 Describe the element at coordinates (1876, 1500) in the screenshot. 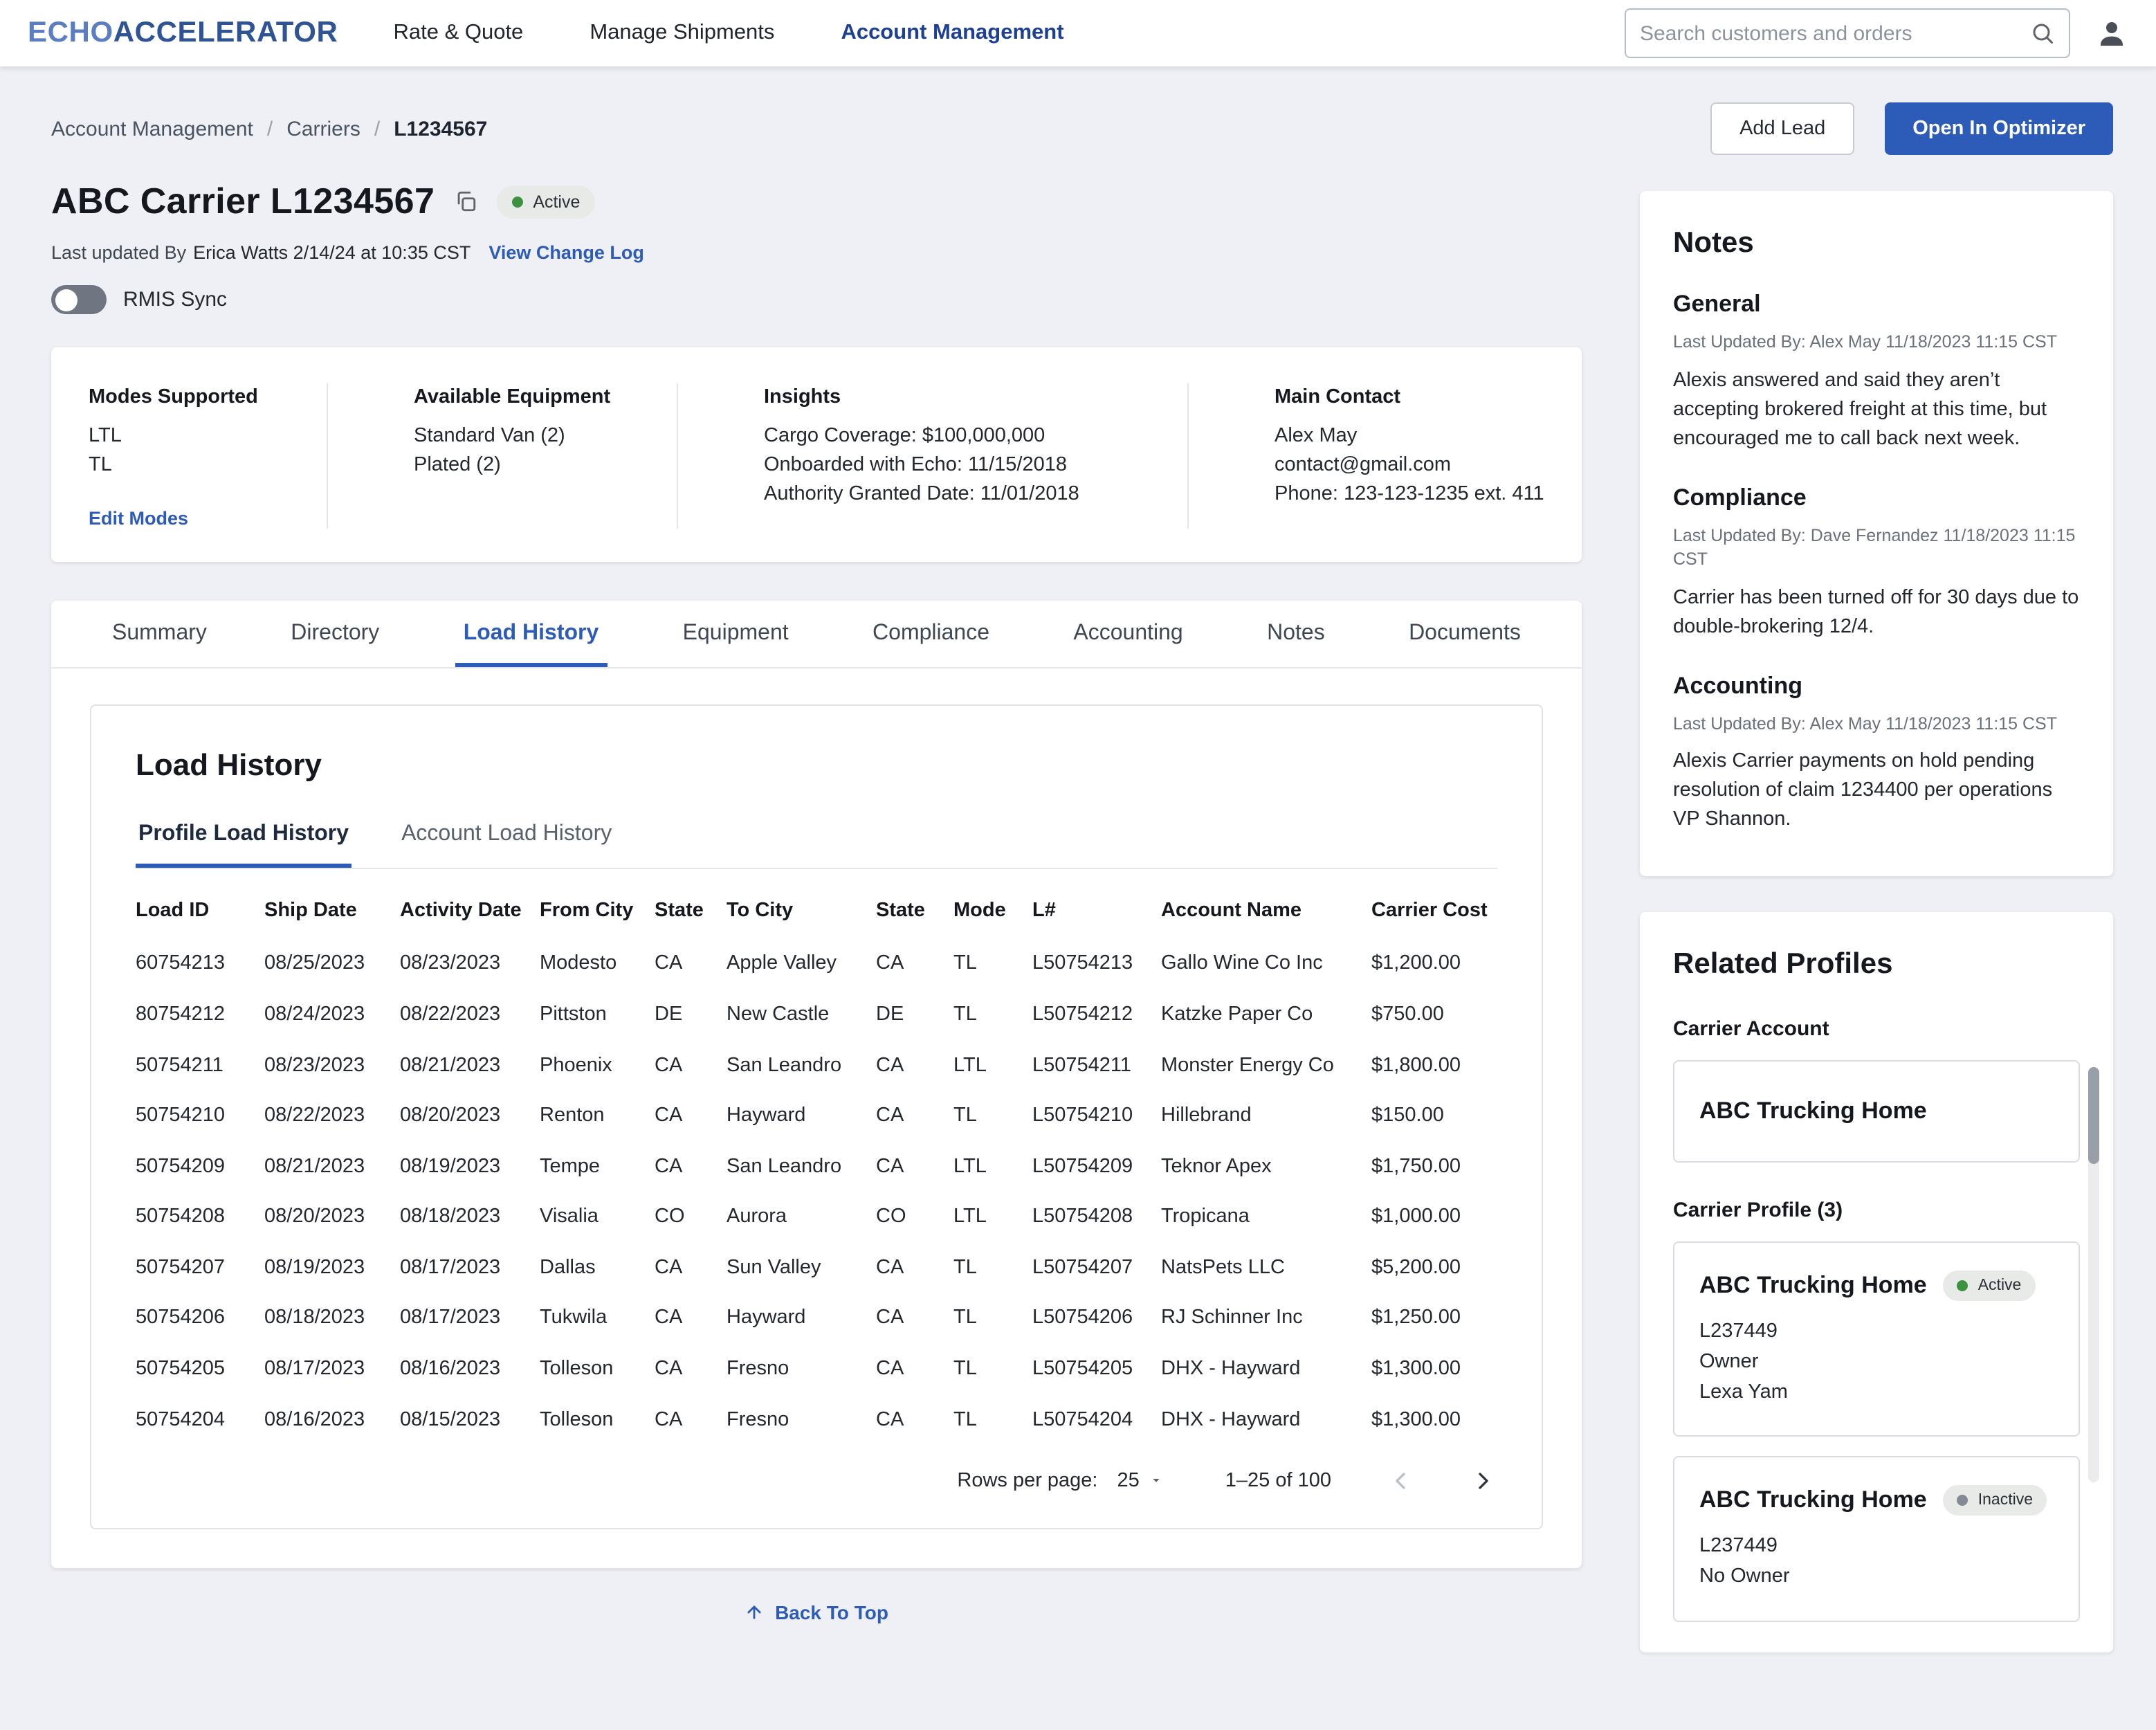

I see `profile-name-row: ABC Trucking Home Inactive` at that location.